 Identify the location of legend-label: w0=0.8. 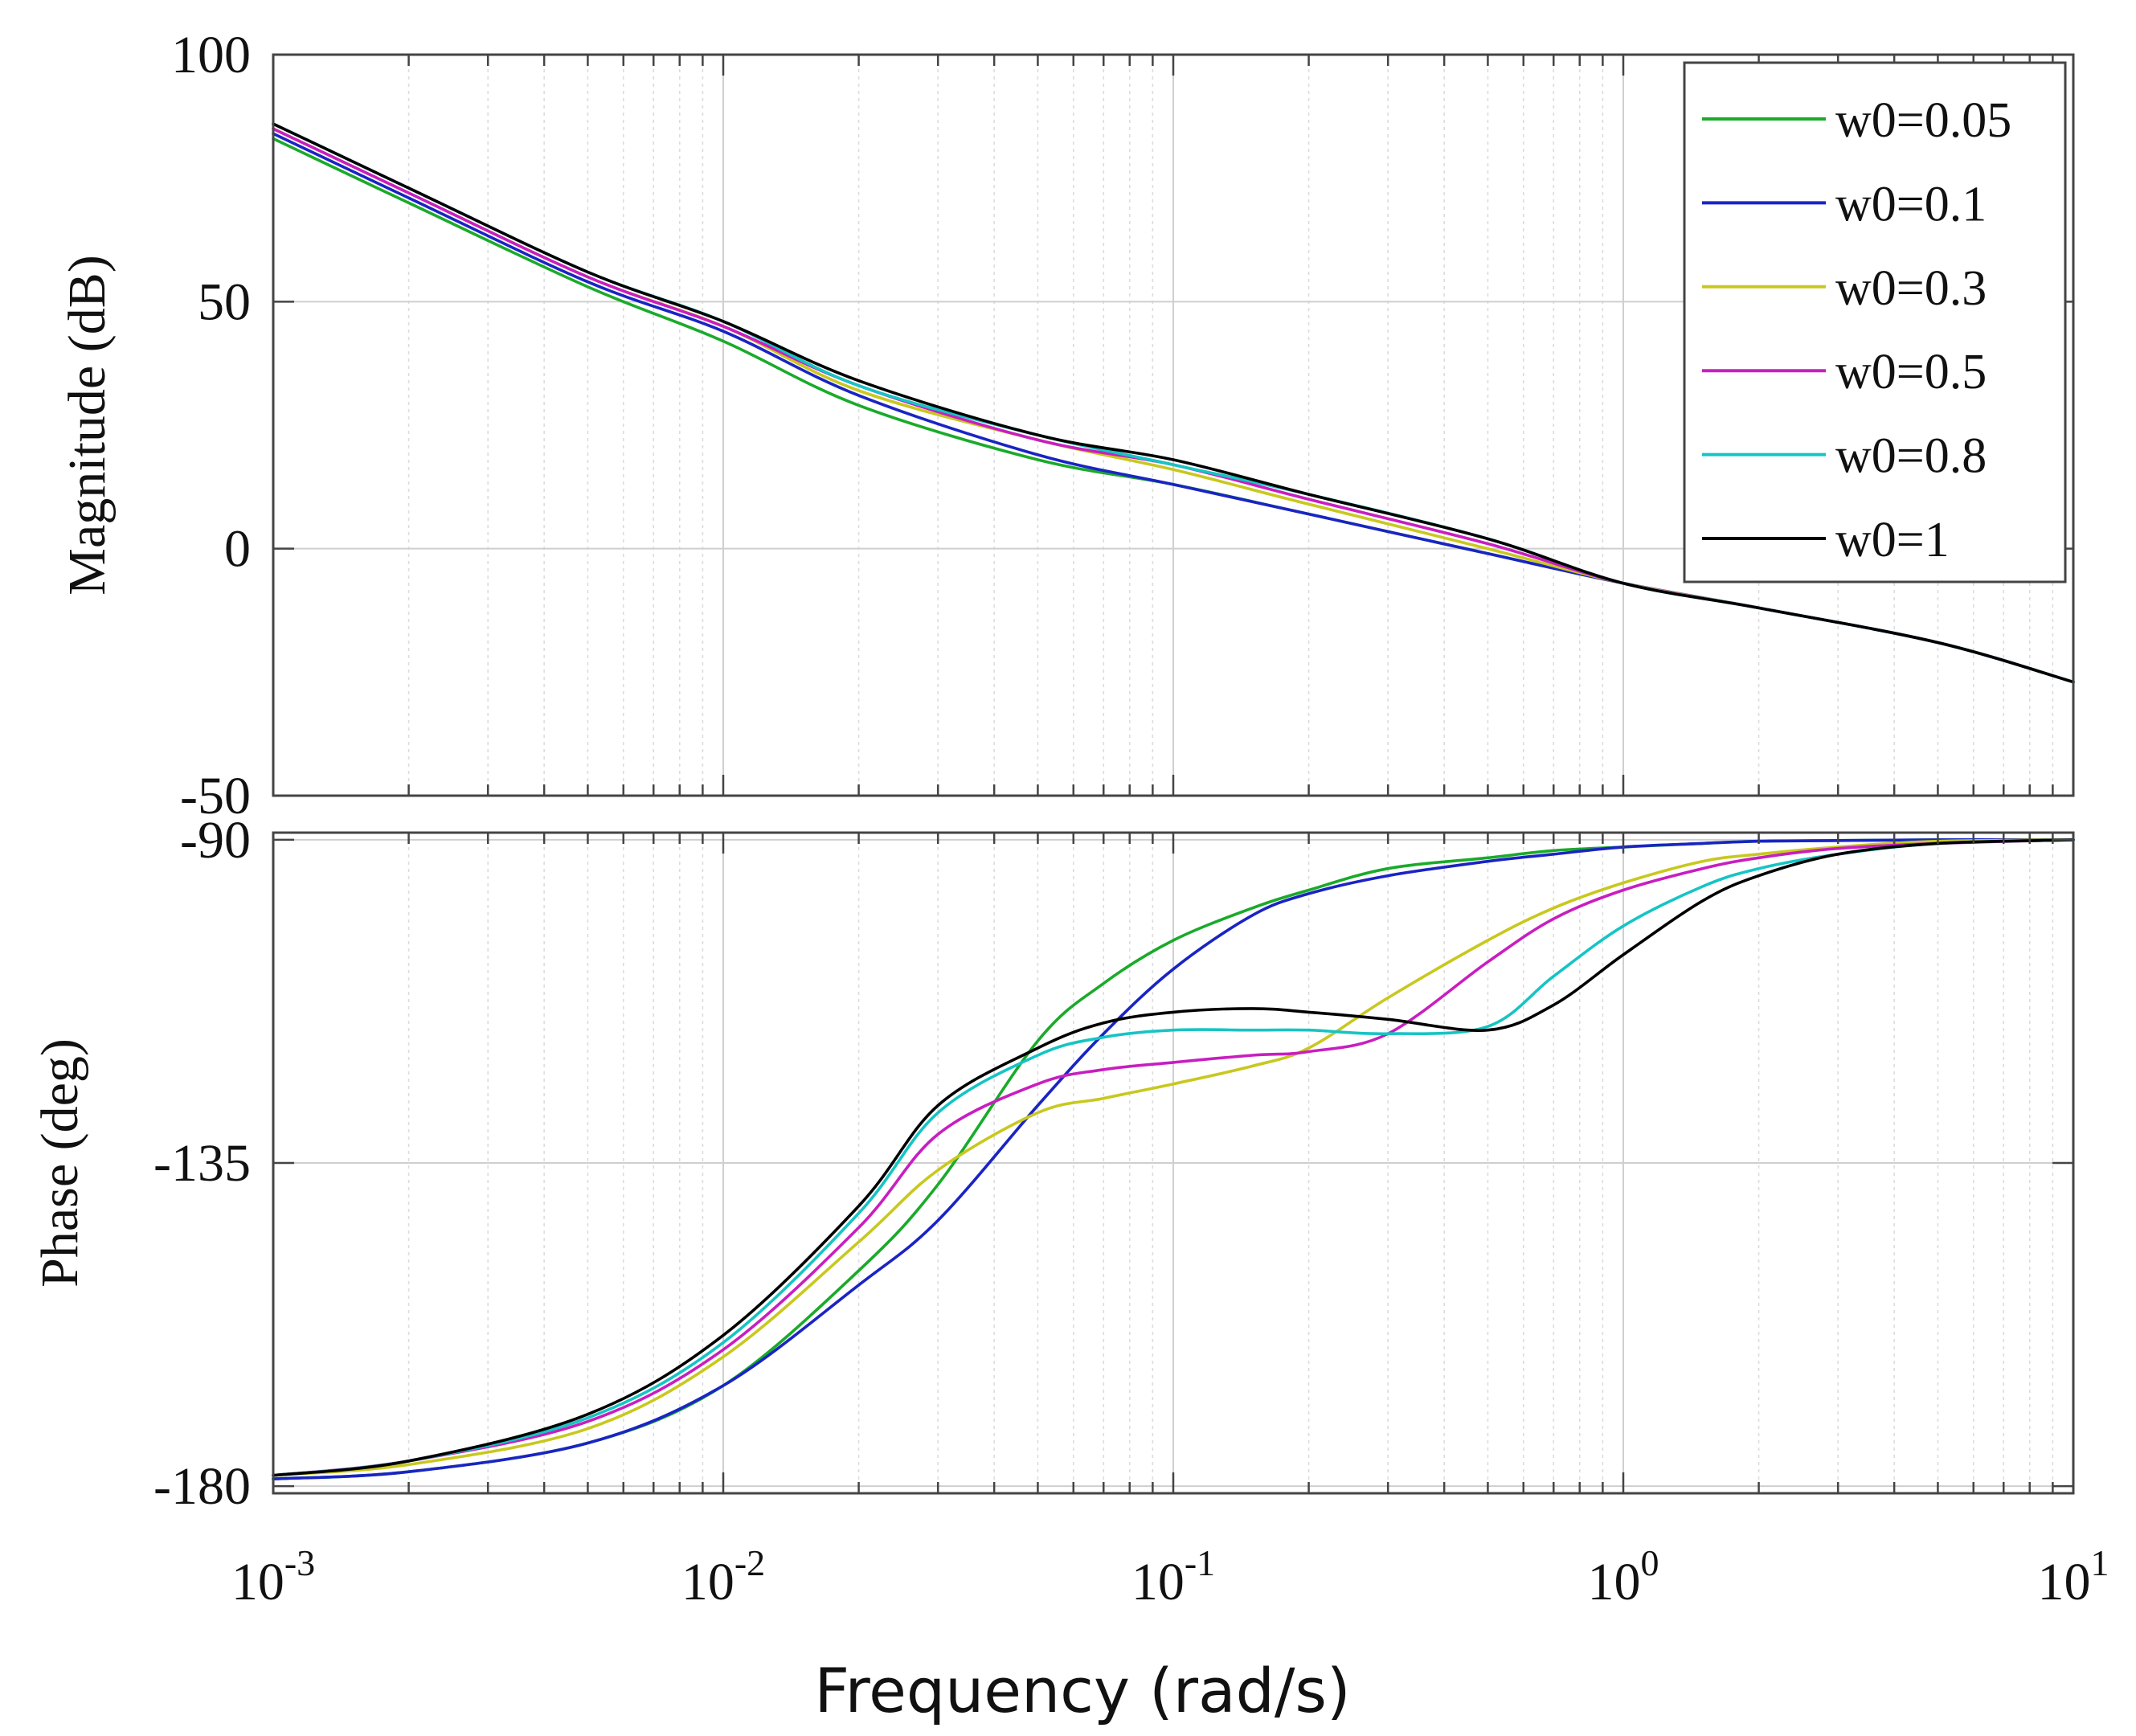
(1911, 456).